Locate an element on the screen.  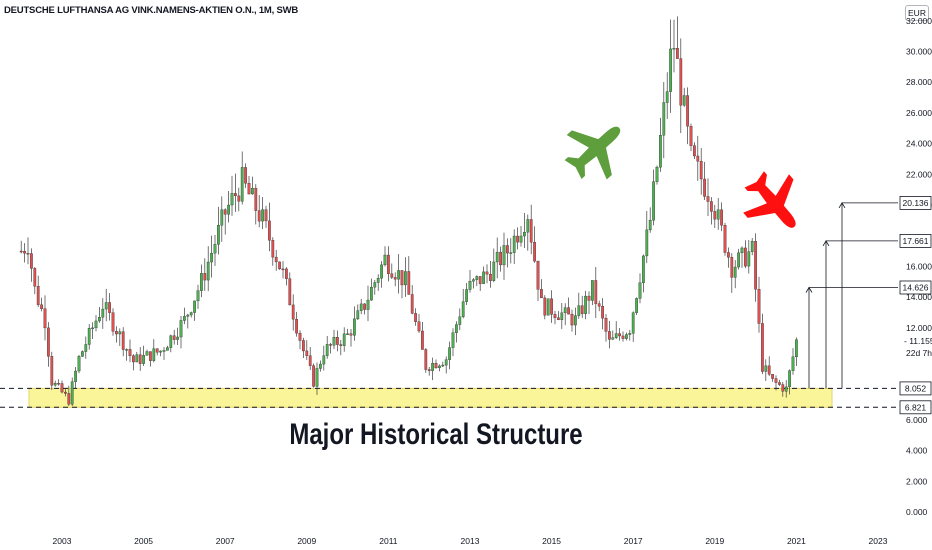
y-tick-label: 28.000 is located at coordinates (919, 82).